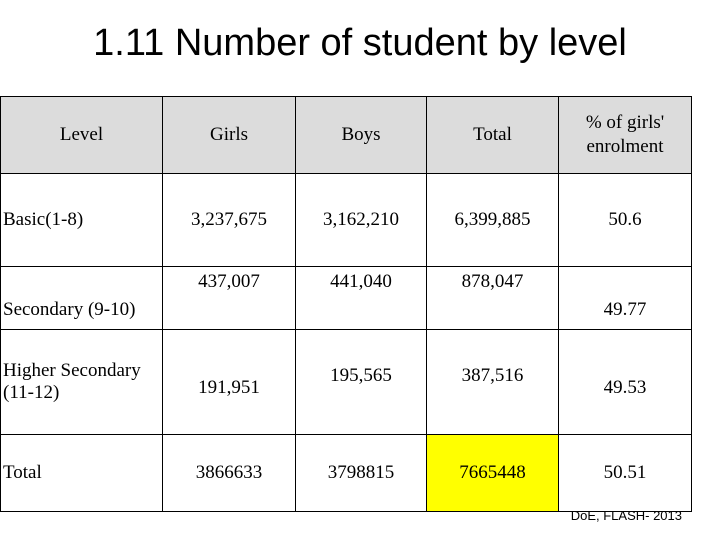 This screenshot has width=720, height=540. Describe the element at coordinates (492, 298) in the screenshot. I see `cell-total: 878,047` at that location.